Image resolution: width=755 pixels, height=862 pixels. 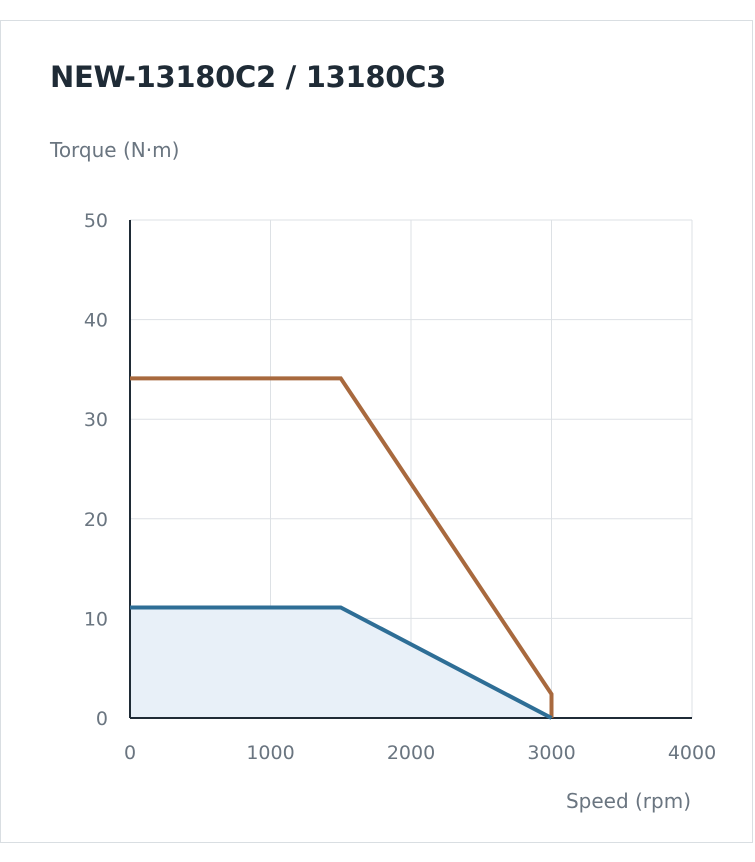 What do you see at coordinates (270, 753) in the screenshot?
I see `x-tick-label: 1000` at bounding box center [270, 753].